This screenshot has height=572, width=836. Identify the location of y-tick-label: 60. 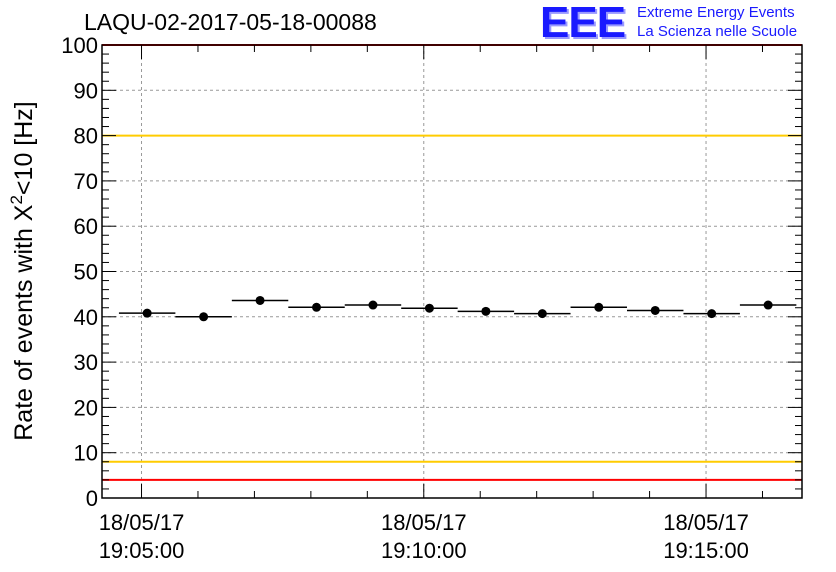
(86, 226).